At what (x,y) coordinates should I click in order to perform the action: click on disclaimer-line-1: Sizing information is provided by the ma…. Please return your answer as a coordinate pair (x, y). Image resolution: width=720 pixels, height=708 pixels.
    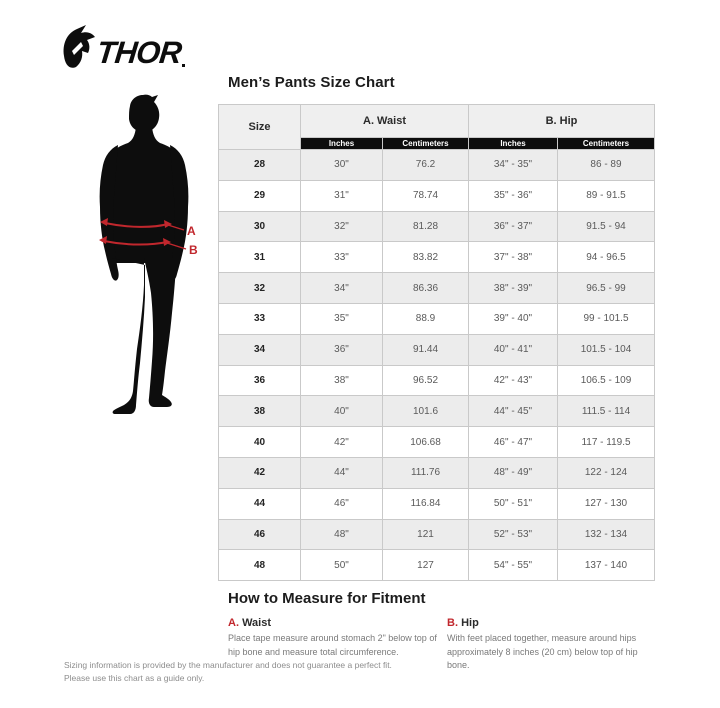
    Looking at the image, I should click on (228, 665).